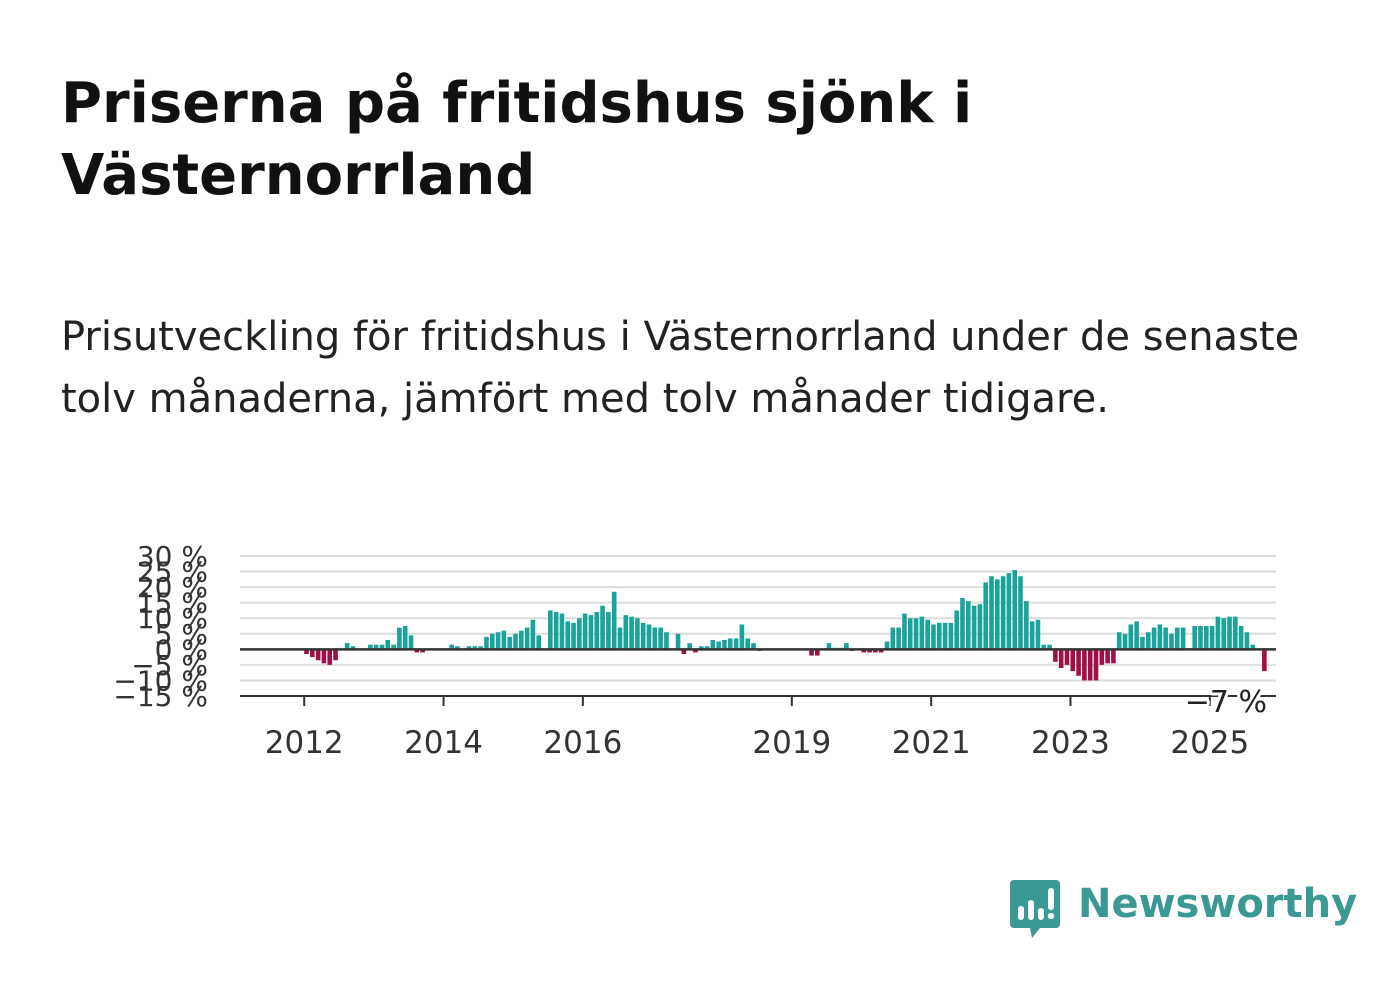 This screenshot has height=999, width=1382. Describe the element at coordinates (1209, 743) in the screenshot. I see `x-tick-label: 2025` at that location.